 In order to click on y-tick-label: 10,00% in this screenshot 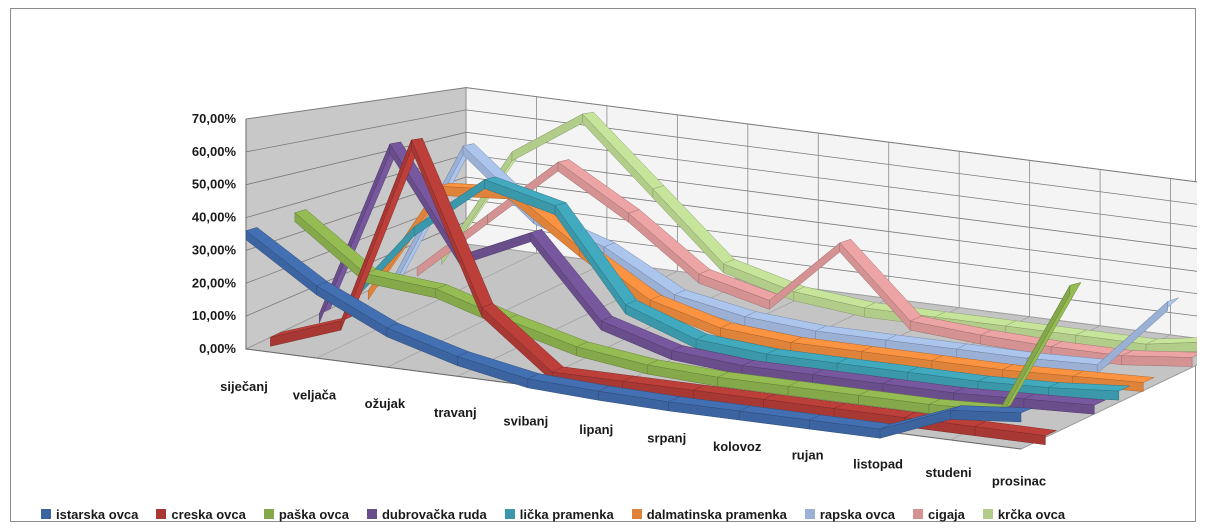, I will do `click(214, 315)`.